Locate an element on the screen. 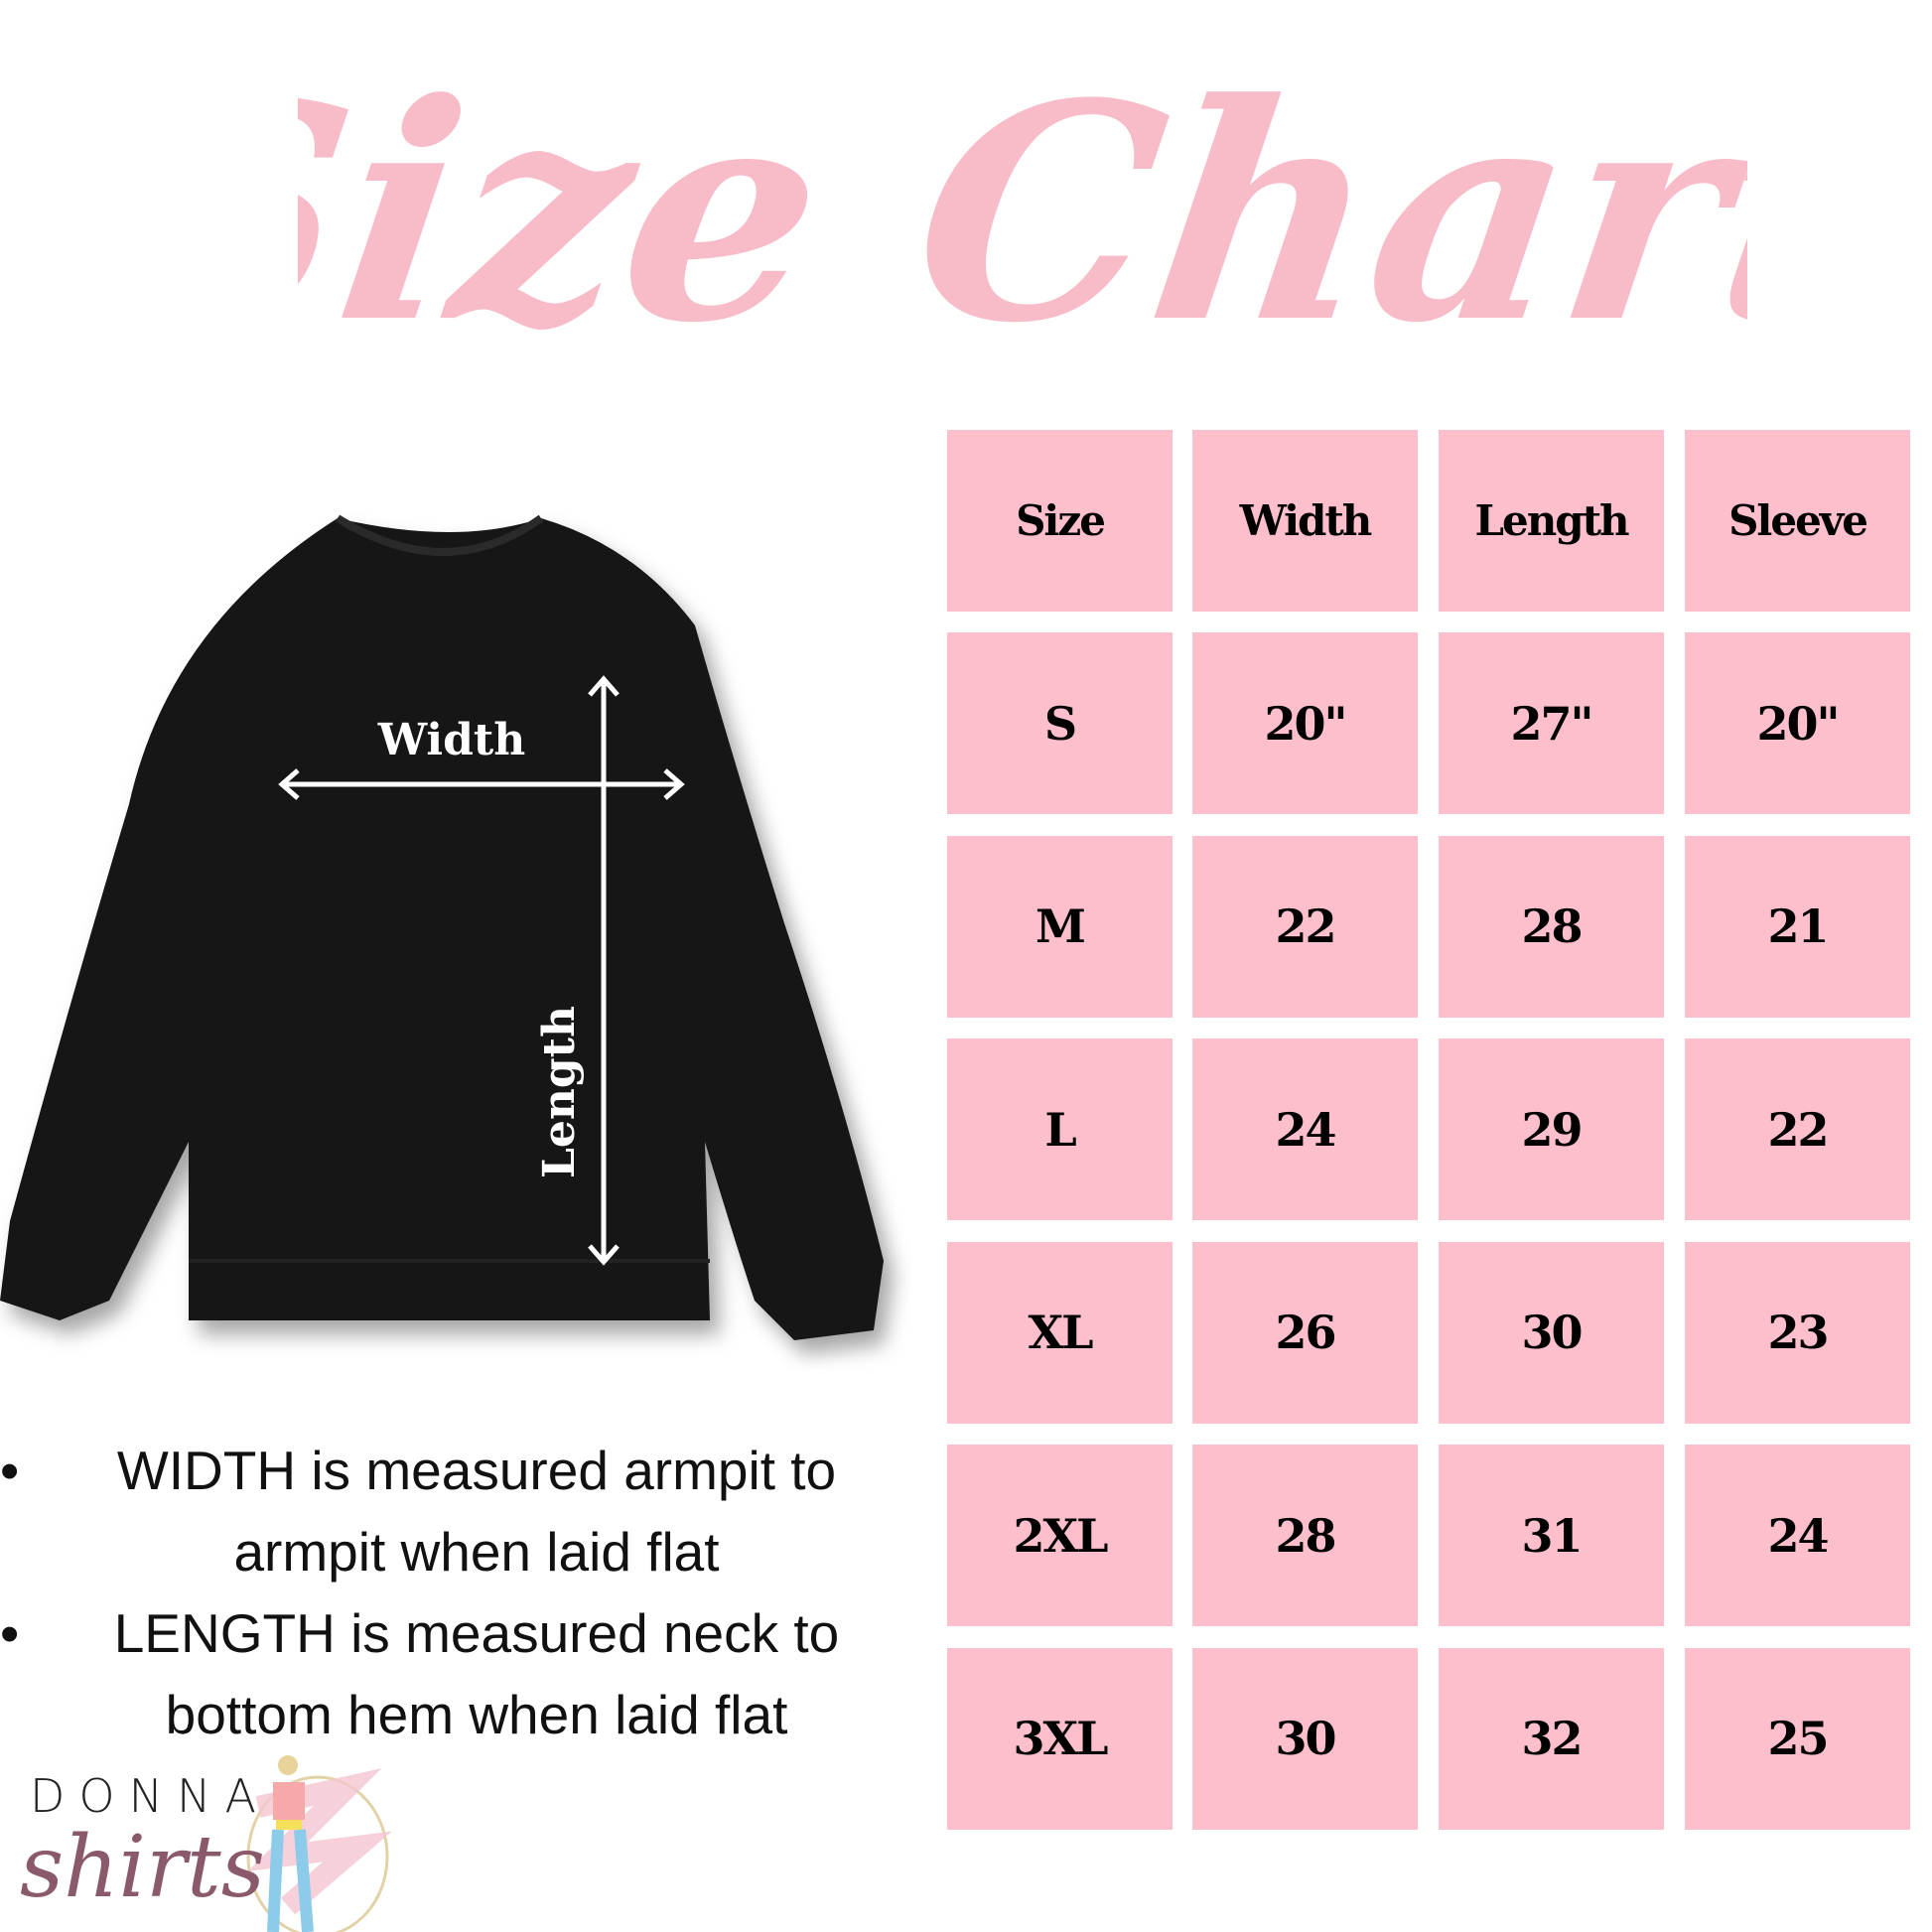 The height and width of the screenshot is (1932, 1932). cell-width: 28 is located at coordinates (1305, 1536).